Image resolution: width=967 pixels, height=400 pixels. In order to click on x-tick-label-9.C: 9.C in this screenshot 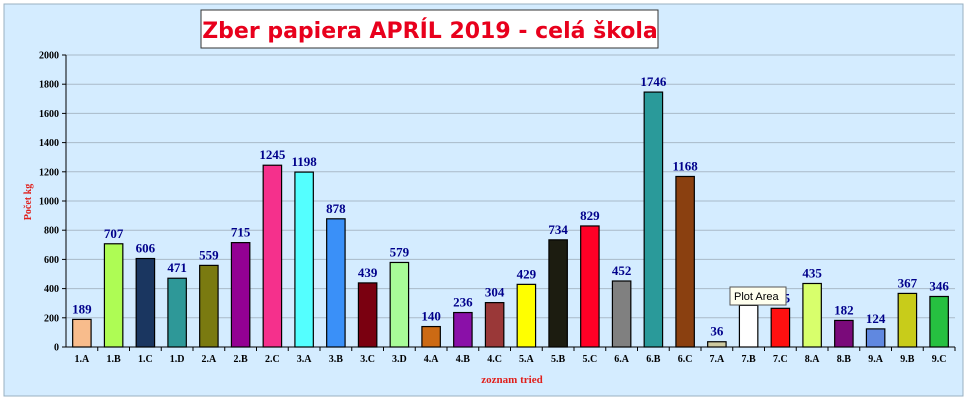, I will do `click(939, 359)`.